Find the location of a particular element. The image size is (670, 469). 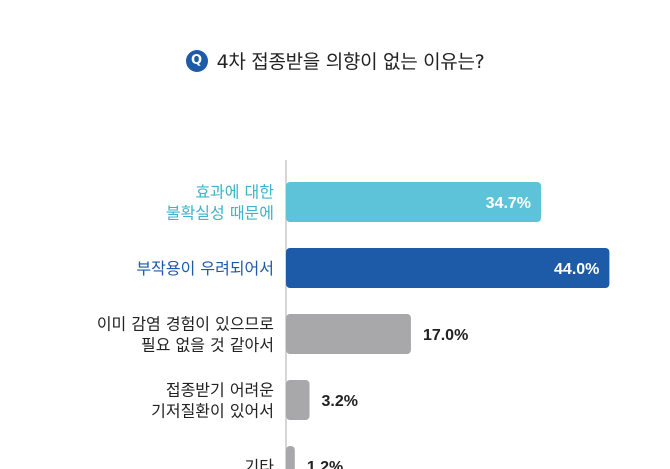

question-badge: Q is located at coordinates (196, 60).